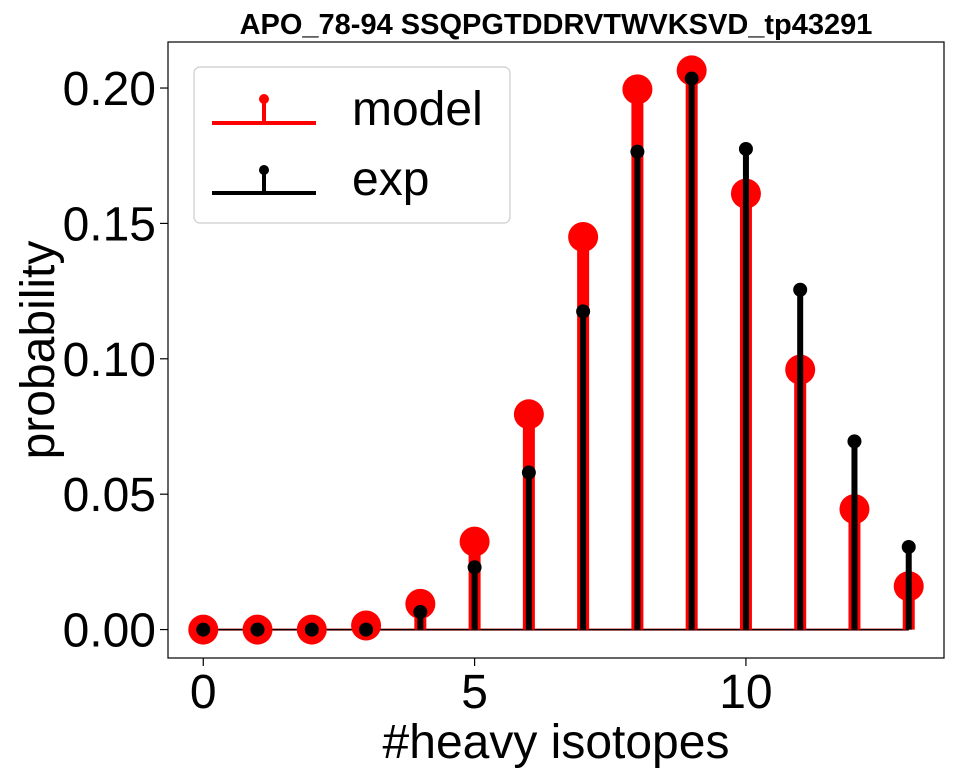  I want to click on x-axis: 0 5 10, so click(481, 688).